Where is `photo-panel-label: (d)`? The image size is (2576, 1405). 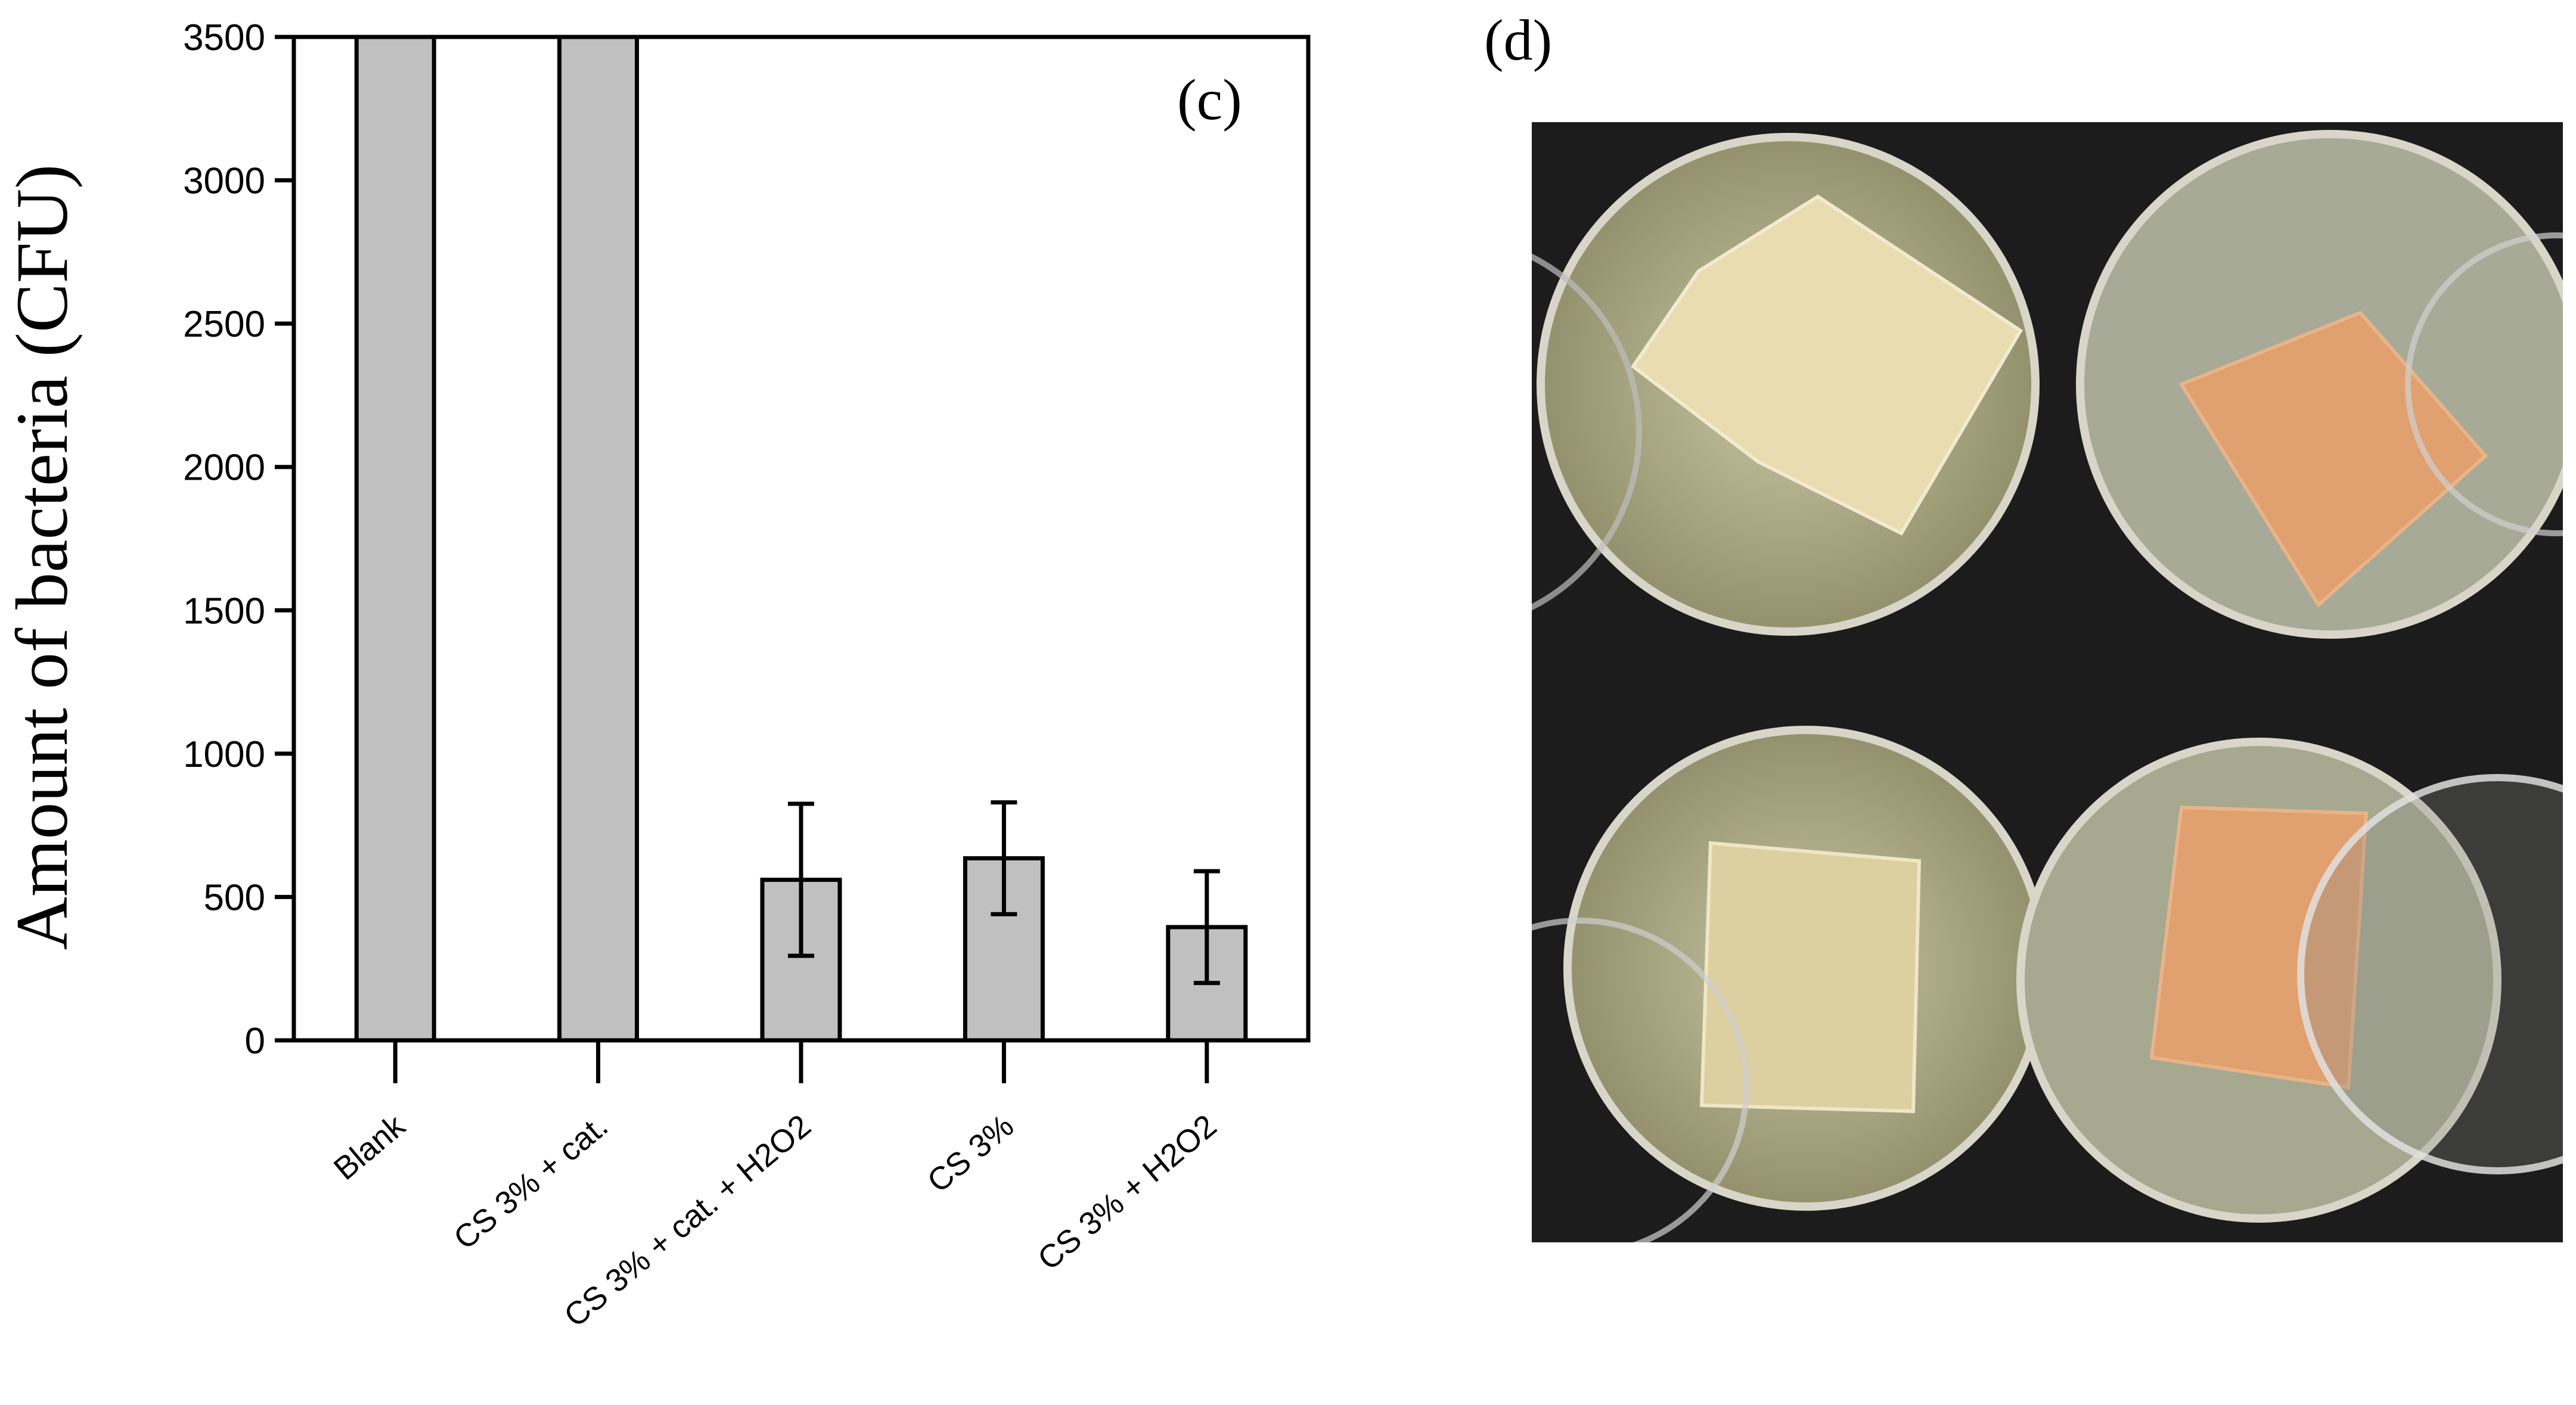
photo-panel-label: (d) is located at coordinates (1518, 41).